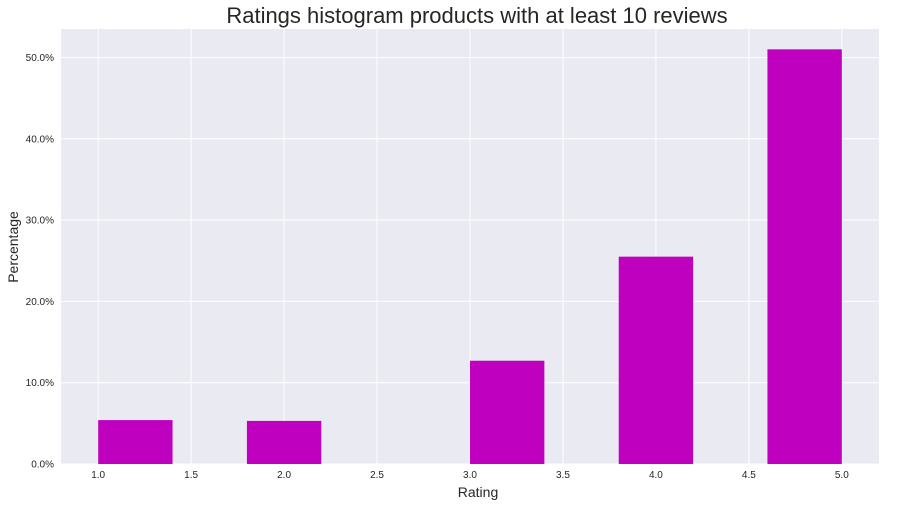 This screenshot has width=905, height=506. What do you see at coordinates (40, 262) in the screenshot?
I see `y-tick-labels: 0.0% 10.0% 20.0% 30.0% 40.0% 50.0%` at bounding box center [40, 262].